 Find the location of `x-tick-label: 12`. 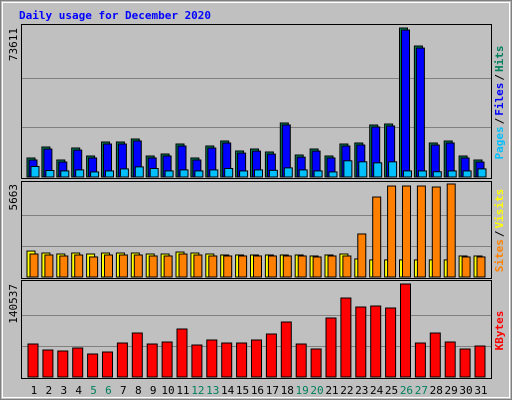

x-tick-label: 12 is located at coordinates (197, 390).